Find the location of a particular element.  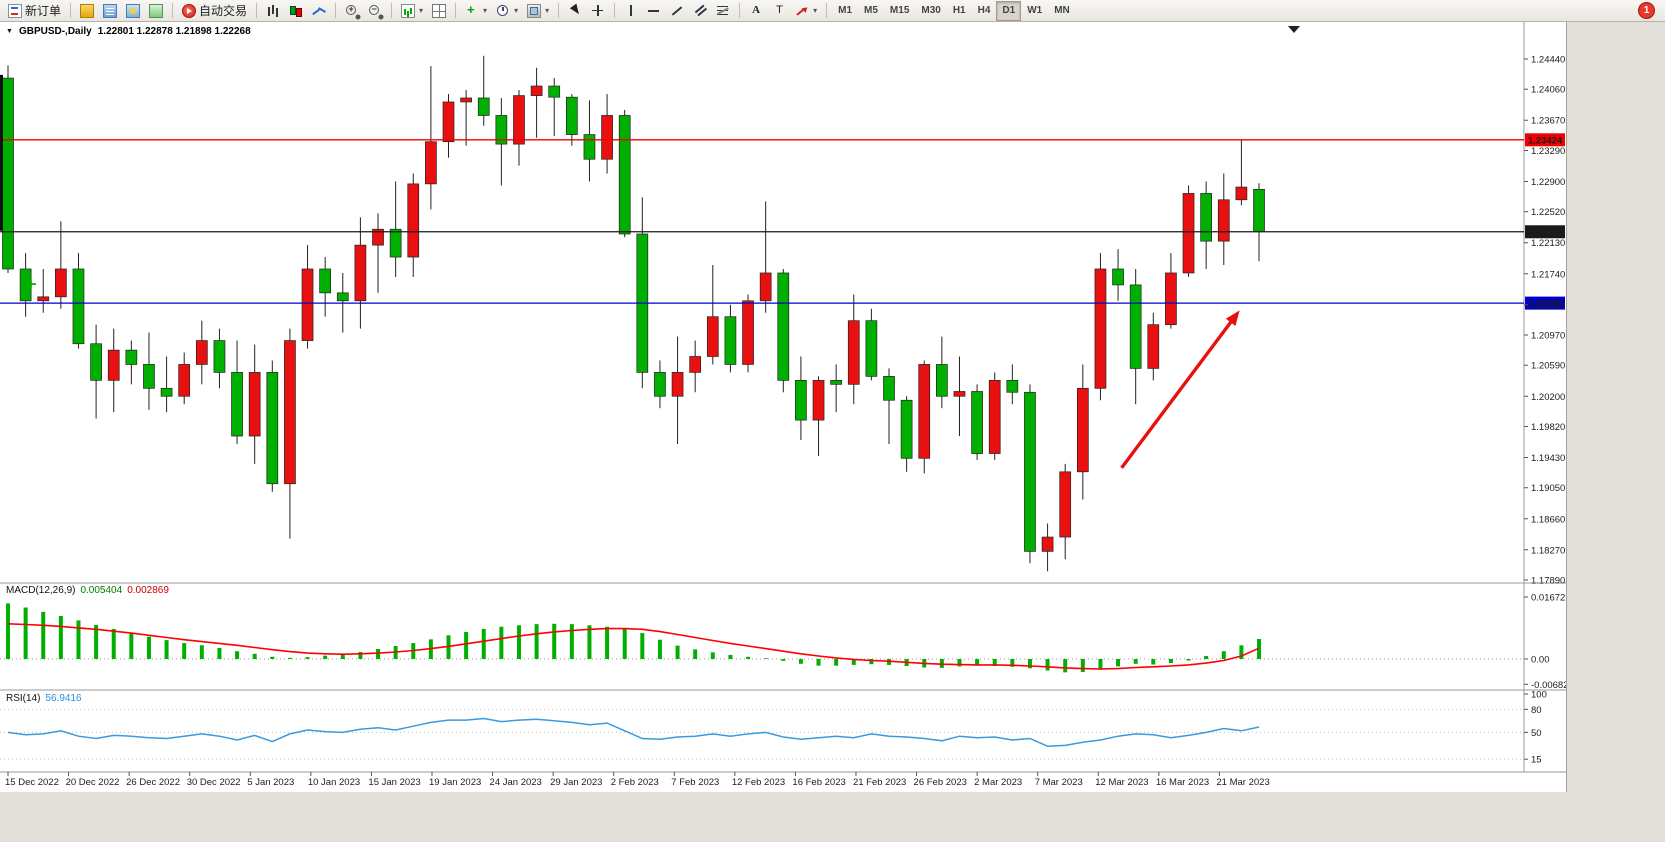

svg-text: 10 Jan 2023 is located at coordinates (334, 782).